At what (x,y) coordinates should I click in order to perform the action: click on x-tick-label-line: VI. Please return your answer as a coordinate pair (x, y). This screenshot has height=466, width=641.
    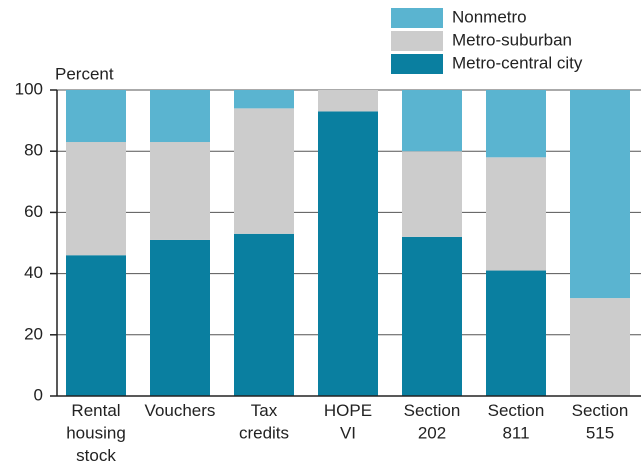
    Looking at the image, I should click on (348, 433).